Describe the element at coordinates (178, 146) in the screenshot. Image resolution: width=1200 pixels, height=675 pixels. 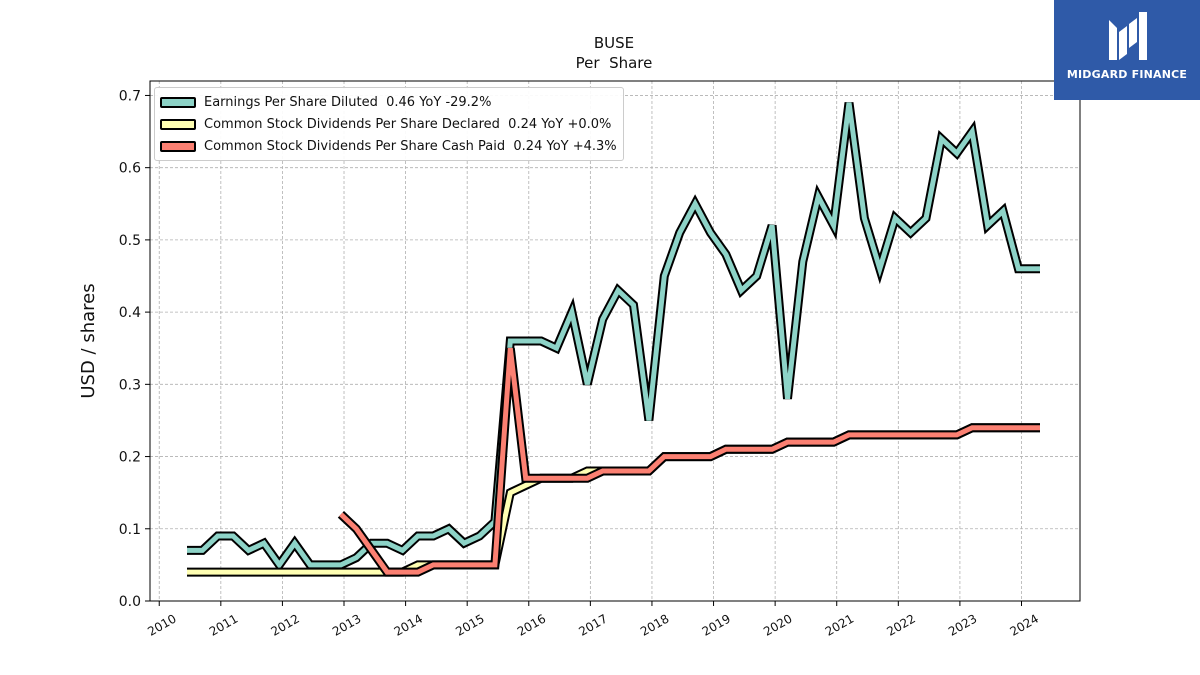
I see `legend-swatch-dividends-paid` at that location.